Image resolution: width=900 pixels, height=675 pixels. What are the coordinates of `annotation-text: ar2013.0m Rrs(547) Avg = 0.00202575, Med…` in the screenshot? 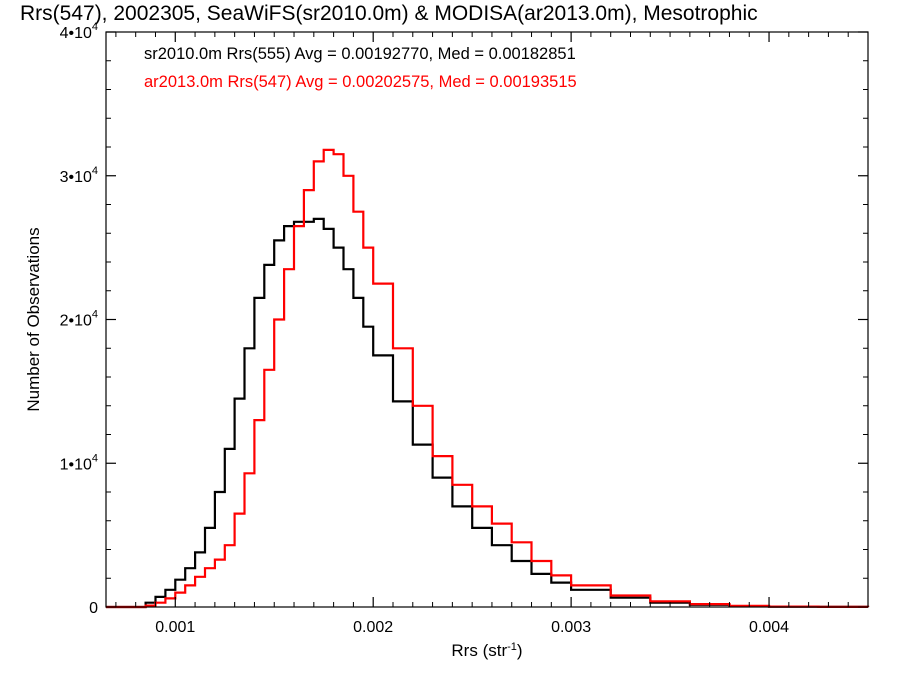 It's located at (360, 82).